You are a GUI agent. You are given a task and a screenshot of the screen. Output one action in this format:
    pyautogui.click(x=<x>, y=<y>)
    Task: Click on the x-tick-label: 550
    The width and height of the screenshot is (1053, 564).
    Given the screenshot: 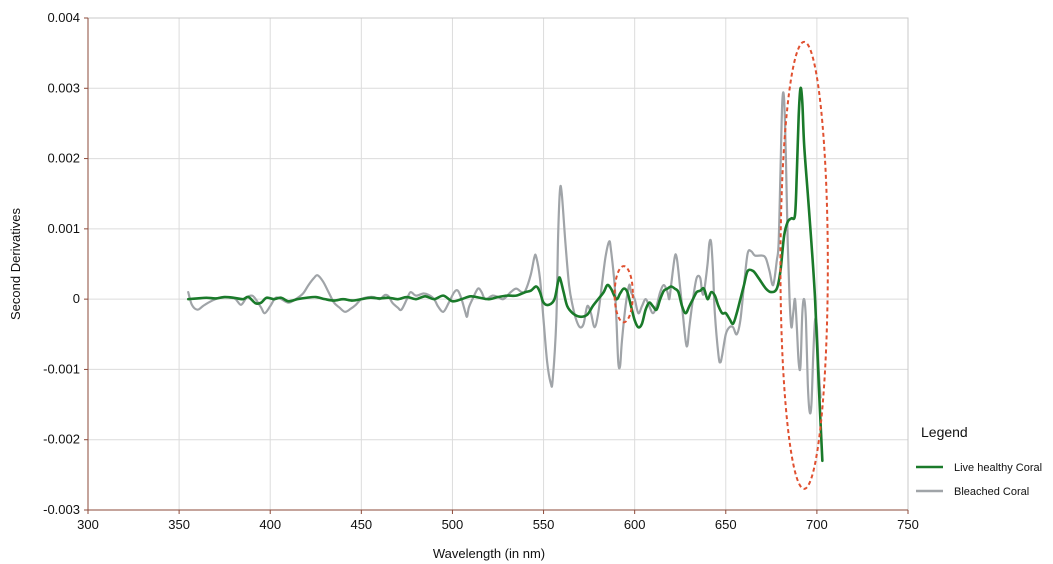 What is the action you would take?
    pyautogui.click(x=544, y=524)
    